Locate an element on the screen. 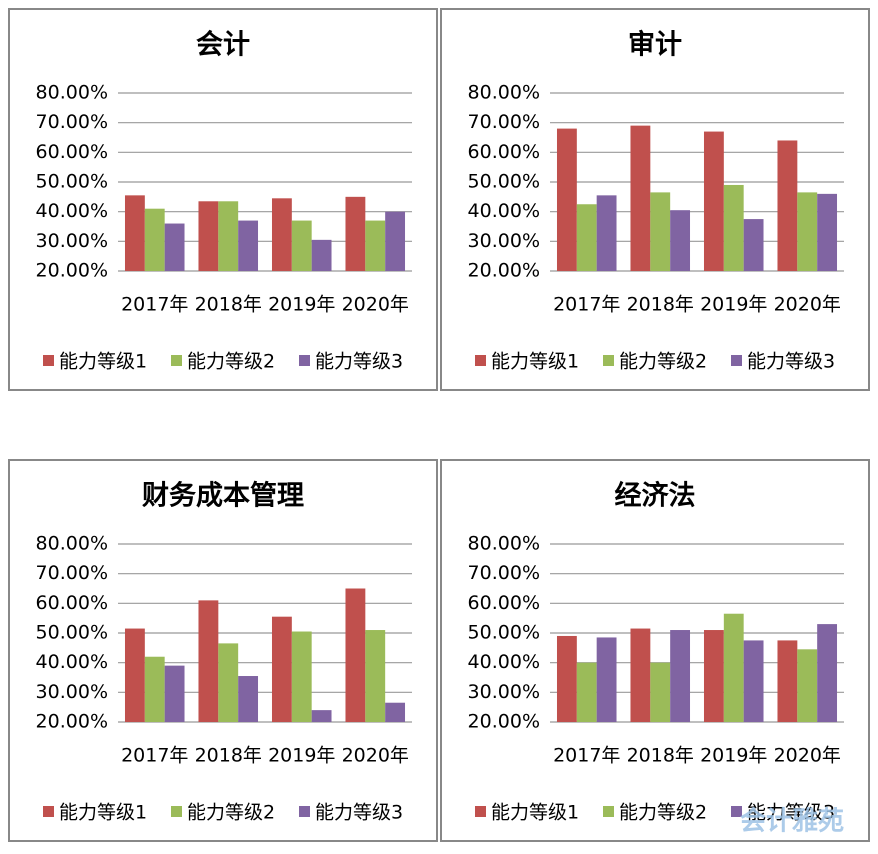 The width and height of the screenshot is (878, 854). chart-title: 会计 is located at coordinates (223, 45).